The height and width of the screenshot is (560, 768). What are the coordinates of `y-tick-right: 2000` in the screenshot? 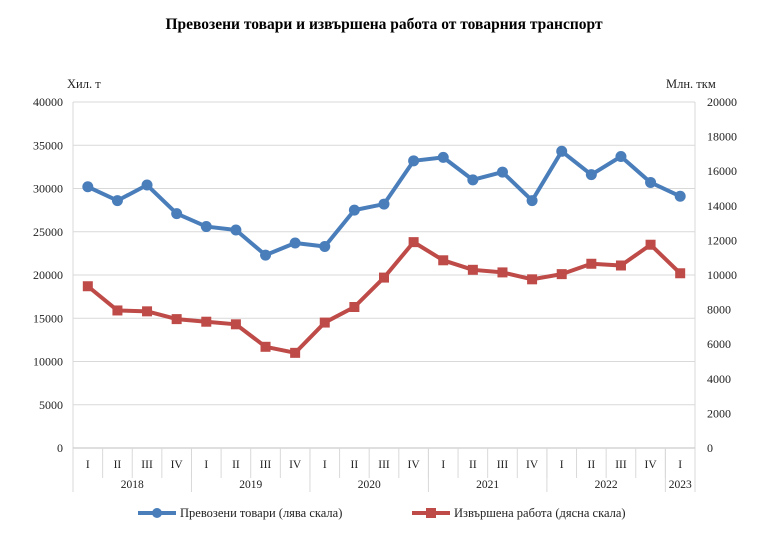 It's located at (719, 413).